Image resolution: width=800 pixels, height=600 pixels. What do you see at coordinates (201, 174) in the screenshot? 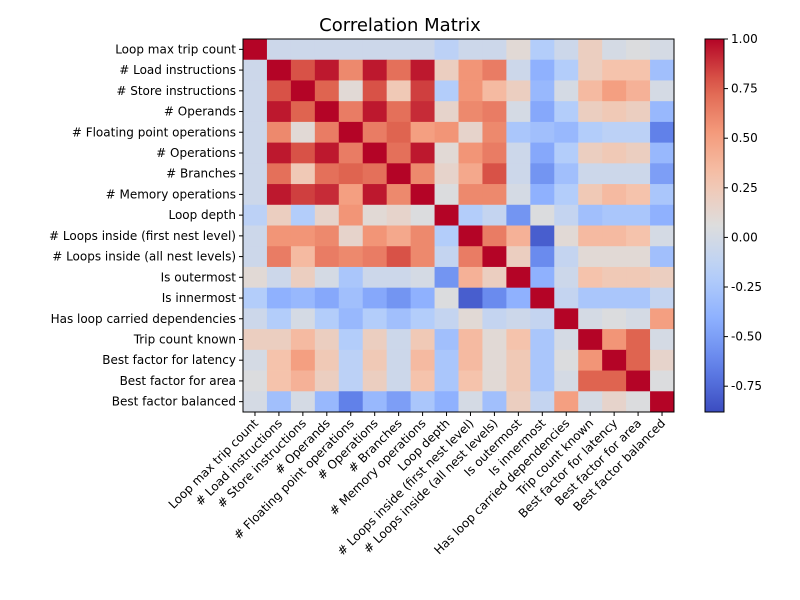
I see `row-label: # Branches` at bounding box center [201, 174].